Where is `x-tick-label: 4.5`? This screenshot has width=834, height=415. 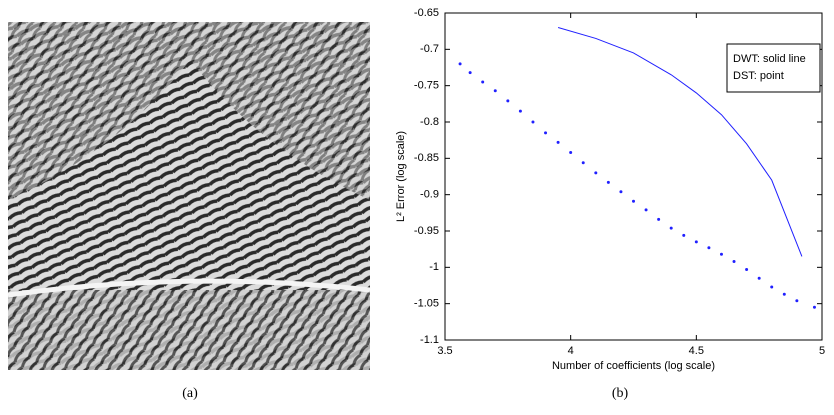
x-tick-label: 4.5 is located at coordinates (696, 351).